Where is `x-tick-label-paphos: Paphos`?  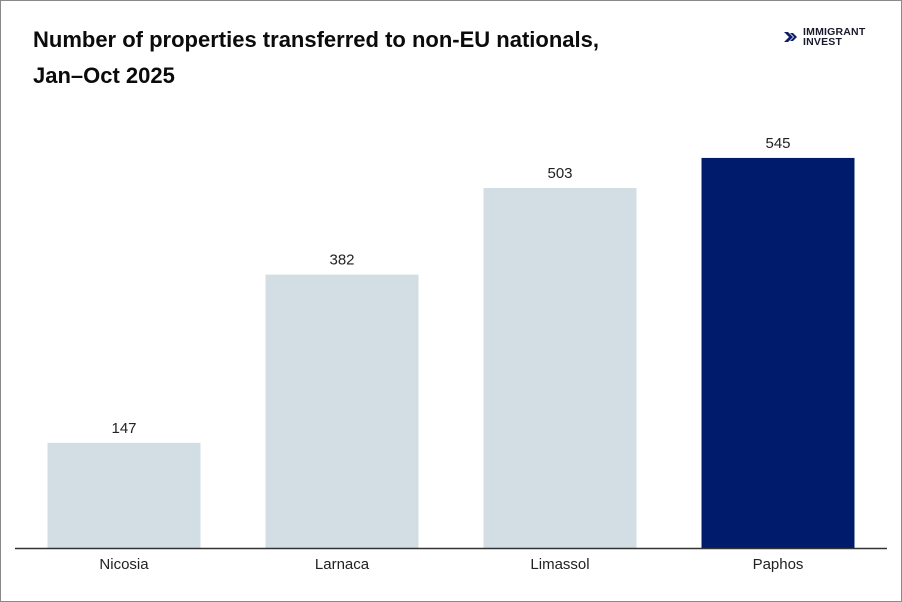 x-tick-label-paphos: Paphos is located at coordinates (778, 564).